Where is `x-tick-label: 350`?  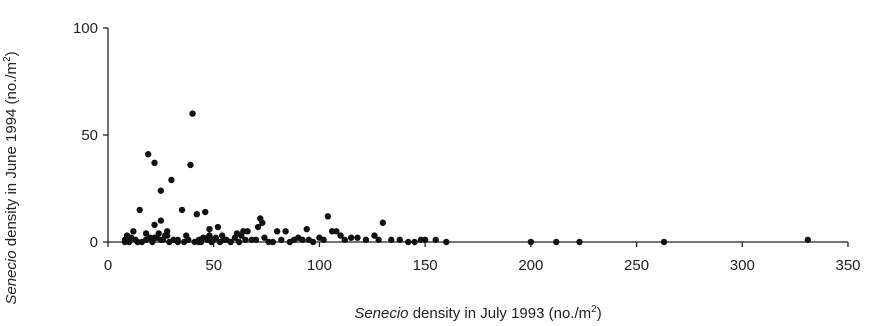 x-tick-label: 350 is located at coordinates (847, 265).